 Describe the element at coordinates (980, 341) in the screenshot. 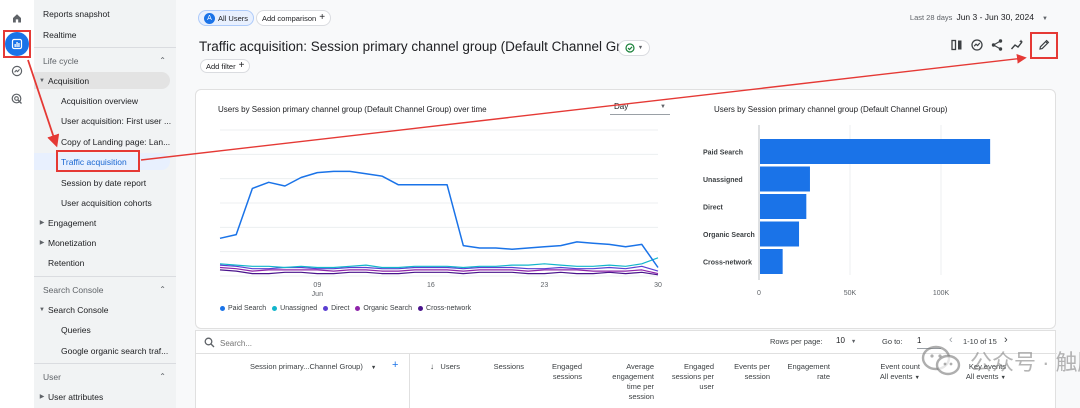

I see `pagination-range: 1-10 of 15` at that location.